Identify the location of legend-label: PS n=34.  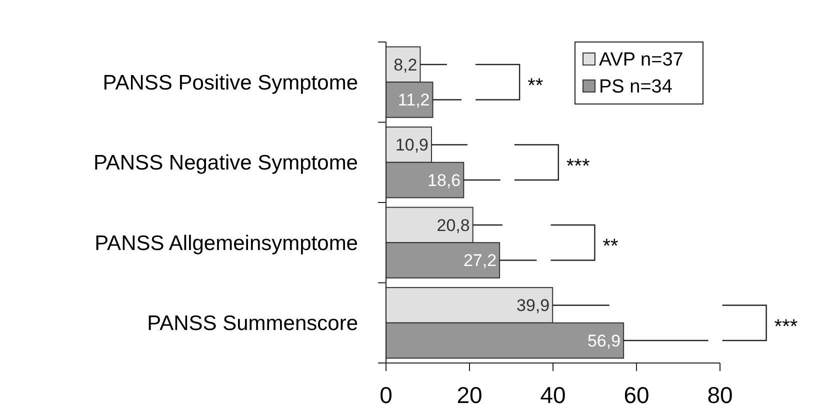
(636, 87).